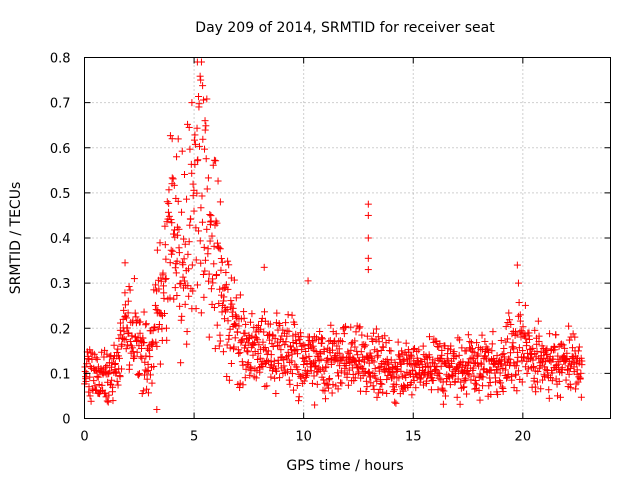  What do you see at coordinates (60, 284) in the screenshot?
I see `y-tick-label: 0.3` at bounding box center [60, 284].